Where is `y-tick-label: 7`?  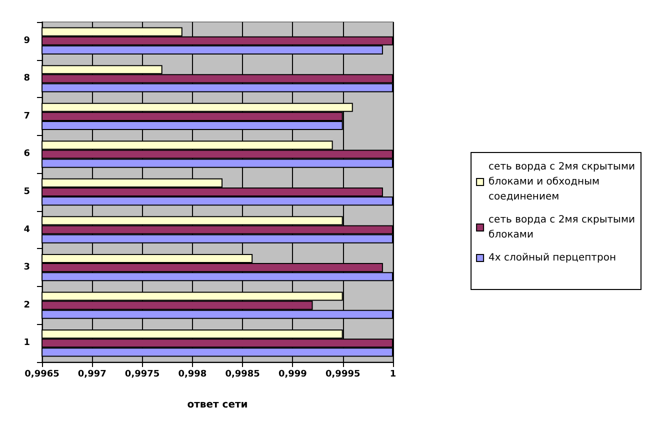 y-tick-label: 7 is located at coordinates (27, 116).